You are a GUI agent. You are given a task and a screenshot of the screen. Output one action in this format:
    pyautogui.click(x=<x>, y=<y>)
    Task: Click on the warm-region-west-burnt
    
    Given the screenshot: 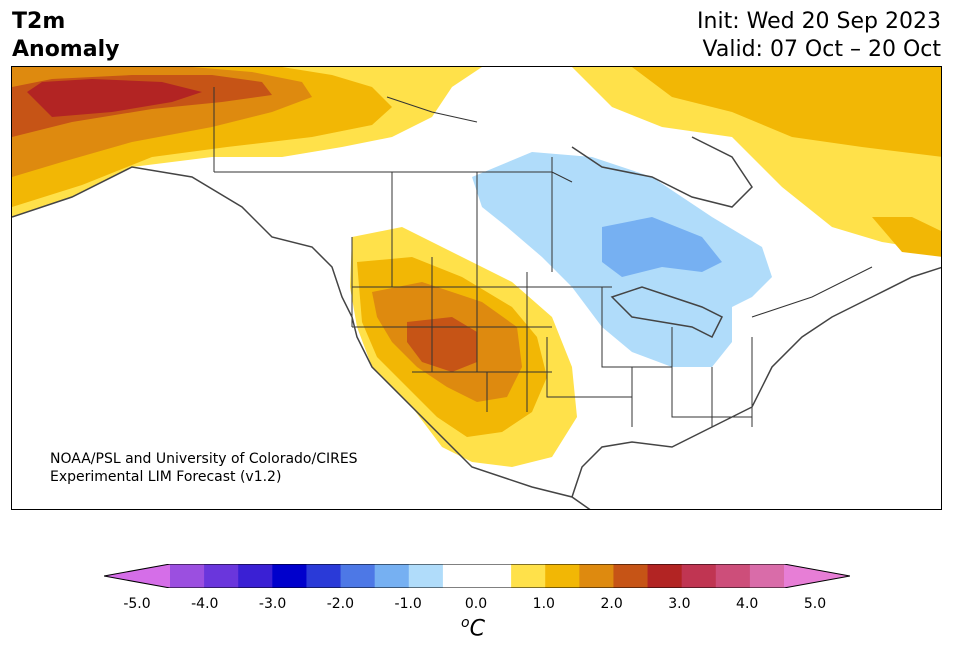 What is the action you would take?
    pyautogui.click(x=442, y=344)
    